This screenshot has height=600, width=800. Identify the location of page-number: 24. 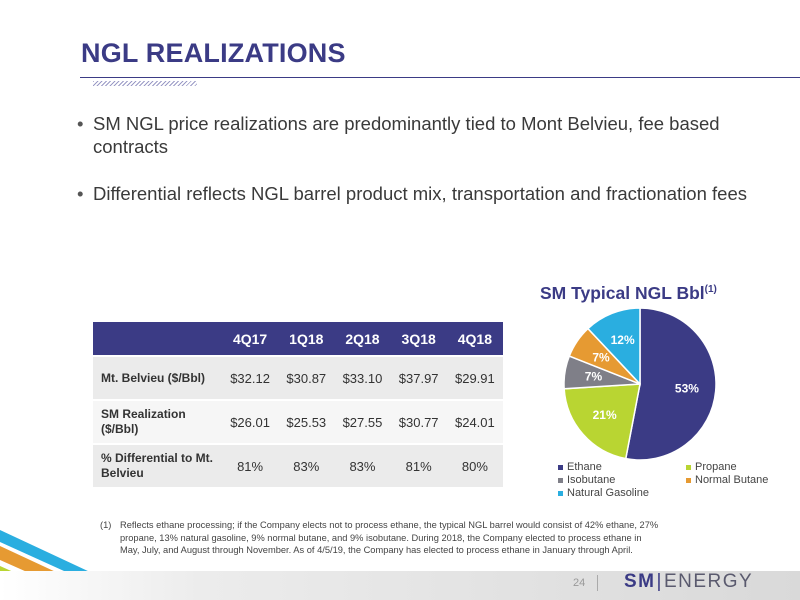
(579, 583).